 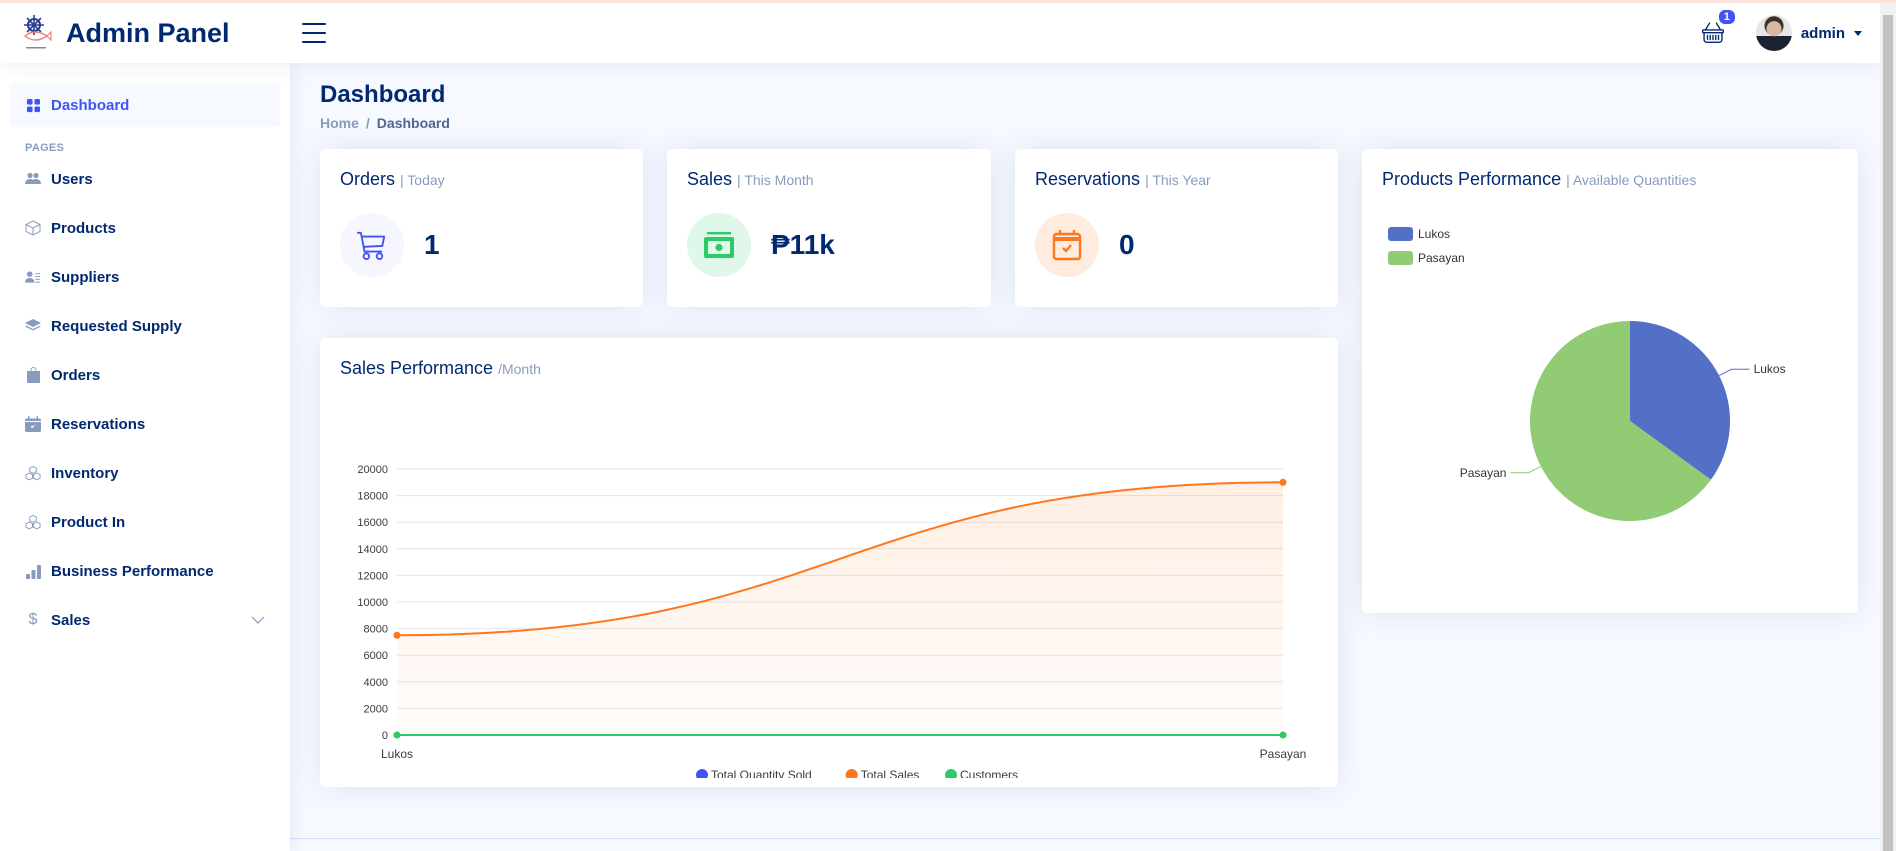 What do you see at coordinates (1858, 33) in the screenshot?
I see `caret-down-icon` at bounding box center [1858, 33].